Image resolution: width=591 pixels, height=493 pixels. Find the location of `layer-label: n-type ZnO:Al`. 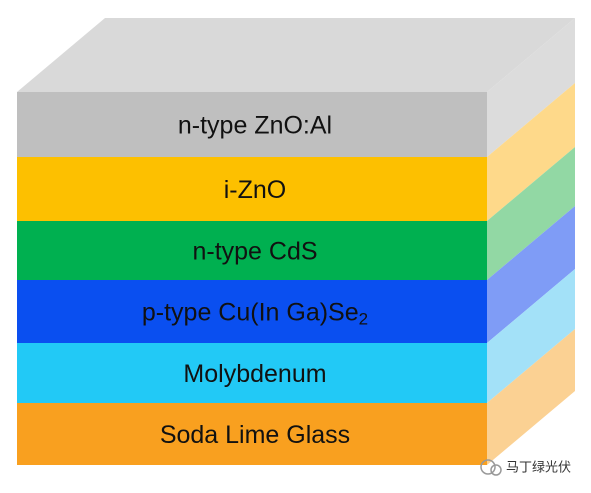

layer-label: n-type ZnO:Al is located at coordinates (255, 125).